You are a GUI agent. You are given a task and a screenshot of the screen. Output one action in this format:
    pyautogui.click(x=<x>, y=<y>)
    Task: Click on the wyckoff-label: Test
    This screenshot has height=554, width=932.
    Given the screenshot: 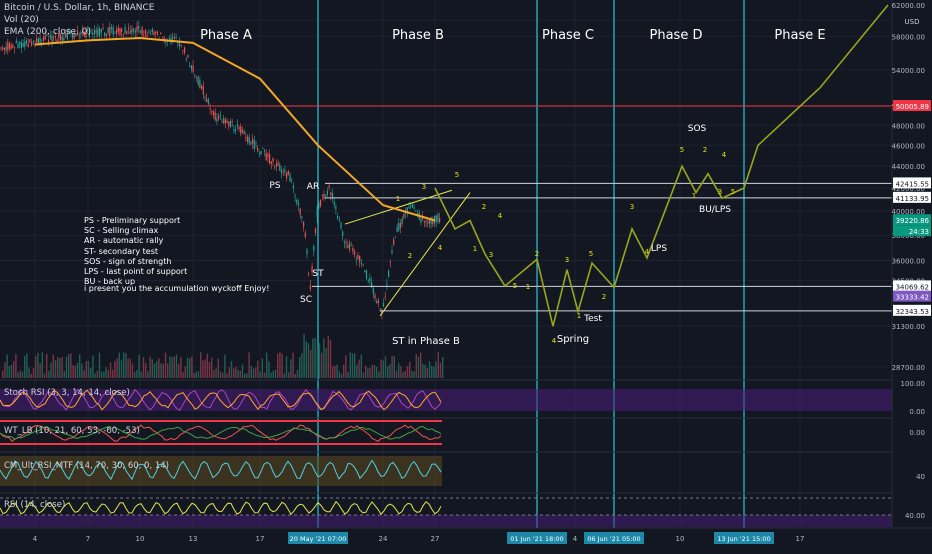 What is the action you would take?
    pyautogui.click(x=592, y=319)
    